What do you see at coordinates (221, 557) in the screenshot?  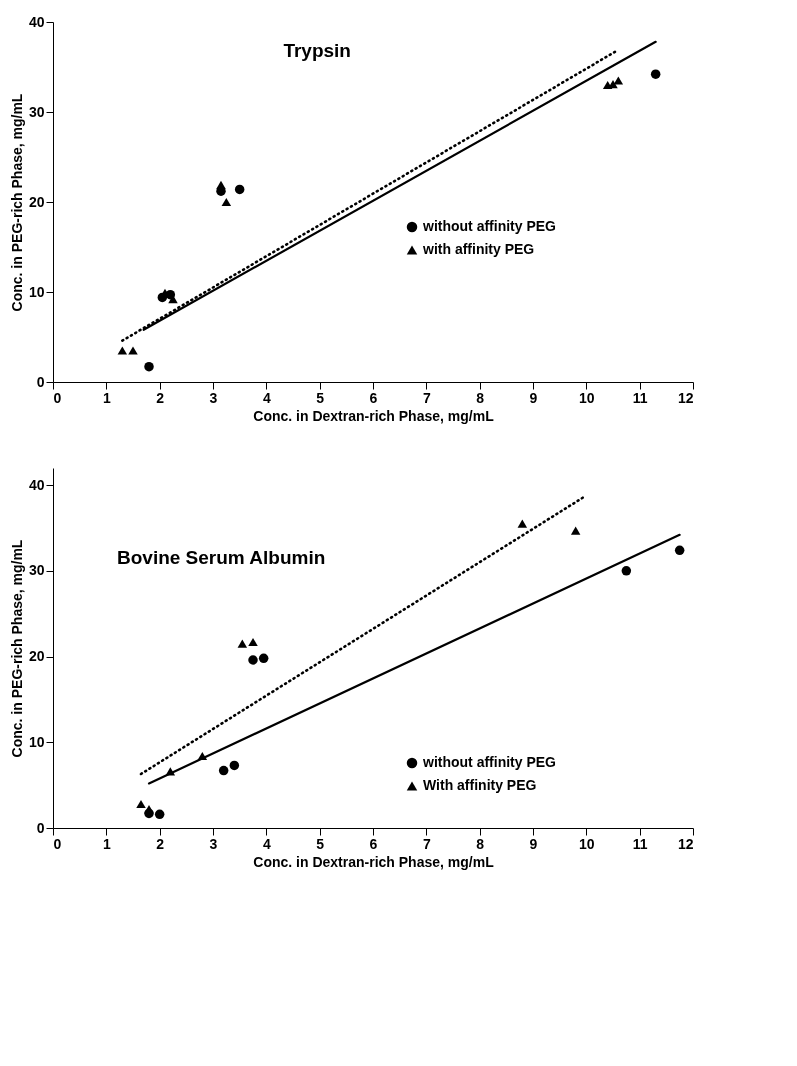 I see `text: Bovine Serum Albumin` at bounding box center [221, 557].